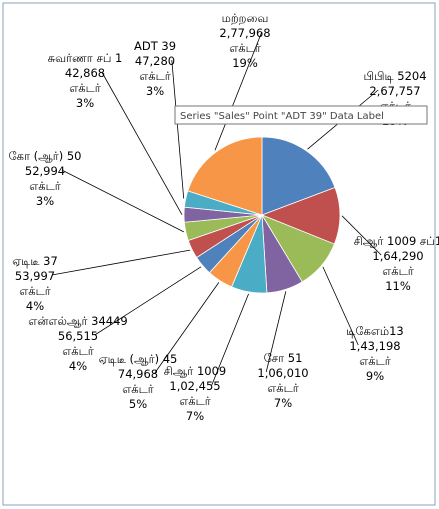 The width and height of the screenshot is (439, 509). What do you see at coordinates (195, 371) in the screenshot?
I see `label-name: சிஆர் 1009` at bounding box center [195, 371].